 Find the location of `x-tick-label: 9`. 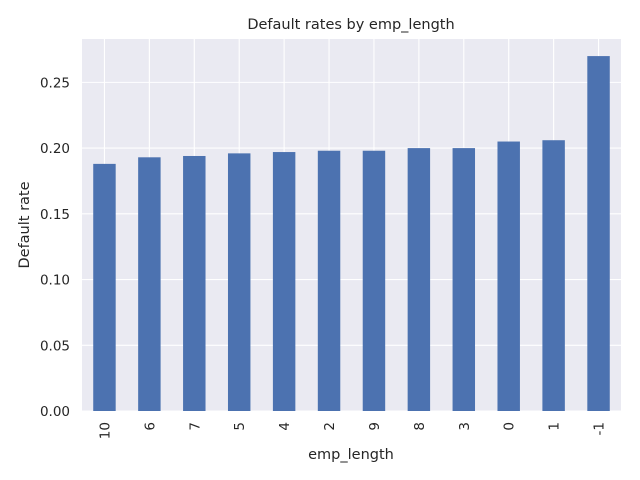

x-tick-label: 9 is located at coordinates (375, 426).